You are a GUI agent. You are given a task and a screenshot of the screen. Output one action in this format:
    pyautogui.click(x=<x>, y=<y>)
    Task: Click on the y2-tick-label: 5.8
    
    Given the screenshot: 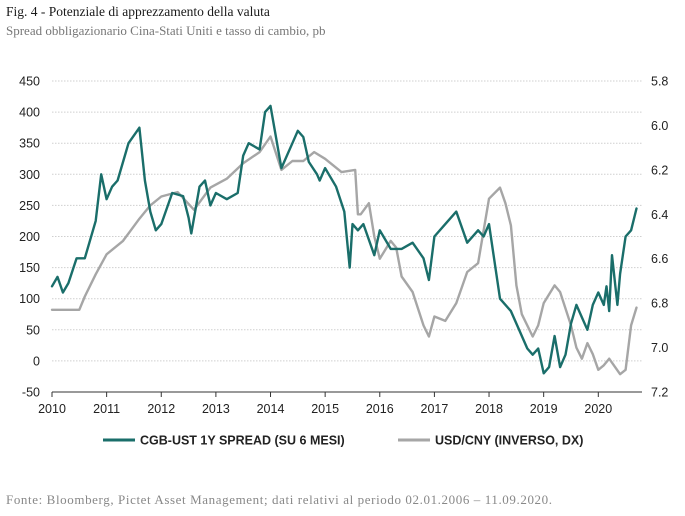 What is the action you would take?
    pyautogui.click(x=659, y=82)
    